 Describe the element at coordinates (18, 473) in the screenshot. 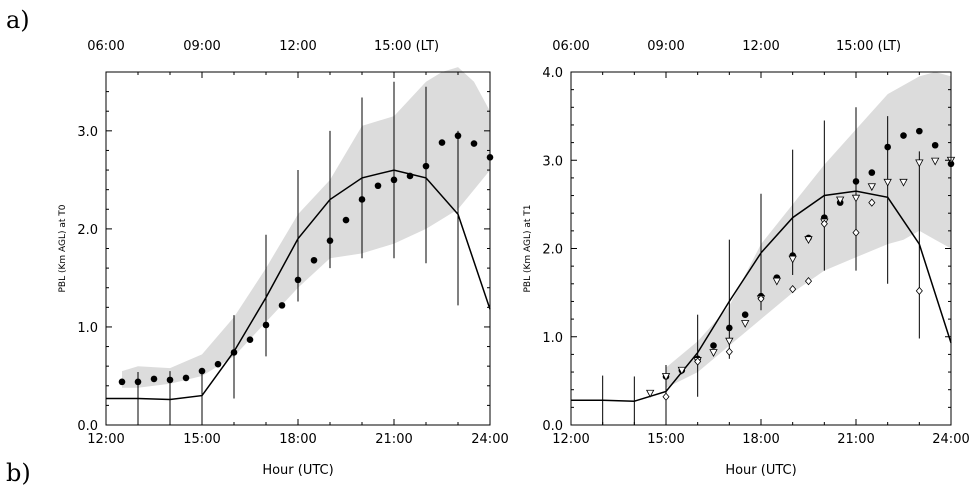

I see `panel-label-b: b)` at that location.